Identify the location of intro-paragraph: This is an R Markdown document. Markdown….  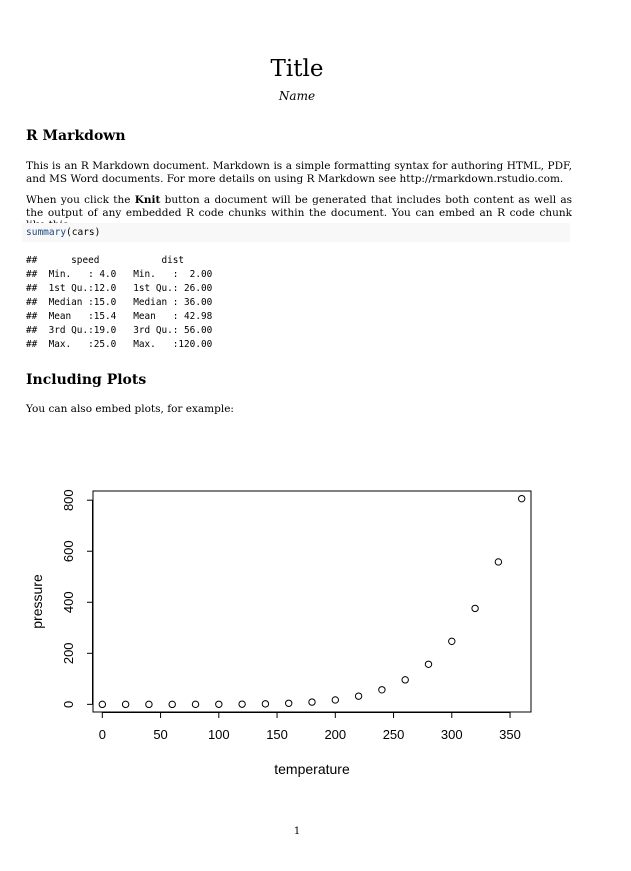
(299, 172).